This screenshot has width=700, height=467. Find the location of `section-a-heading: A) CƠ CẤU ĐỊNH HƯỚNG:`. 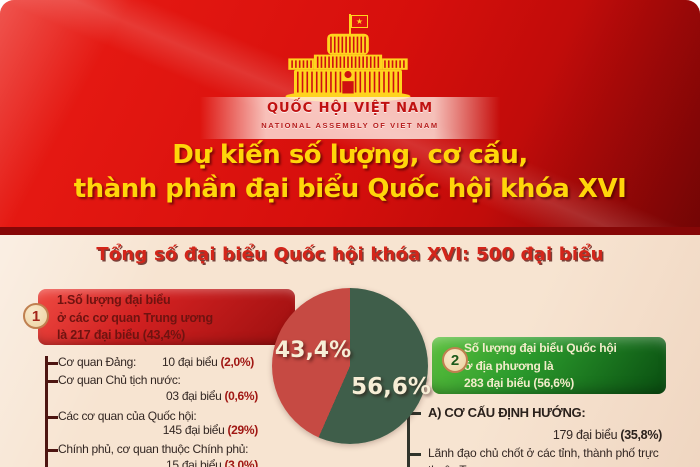

section-a-heading: A) CƠ CẤU ĐỊNH HƯỚNG: is located at coordinates (507, 412).